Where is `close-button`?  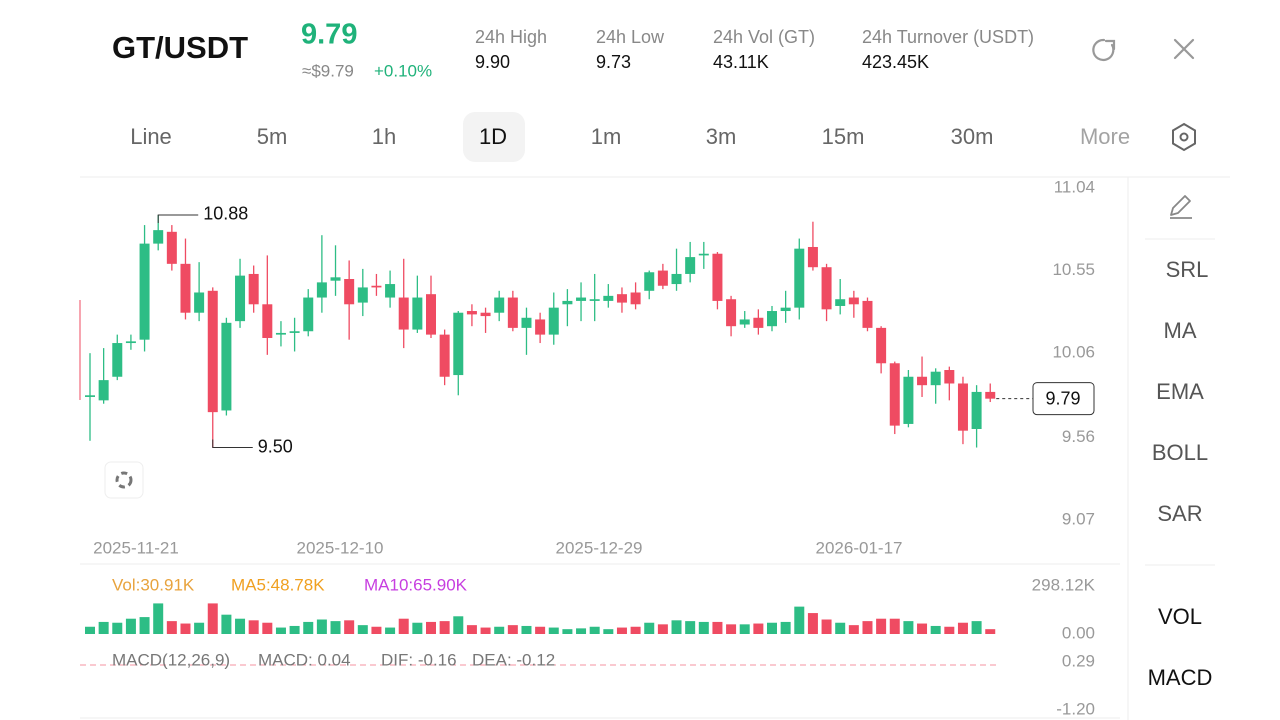
close-button is located at coordinates (1184, 49).